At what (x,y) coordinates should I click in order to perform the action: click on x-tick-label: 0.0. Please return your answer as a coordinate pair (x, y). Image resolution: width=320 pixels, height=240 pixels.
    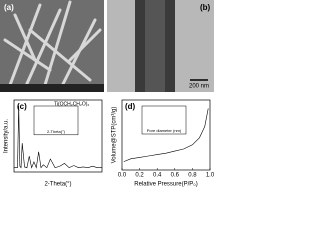
    Looking at the image, I should click on (122, 176).